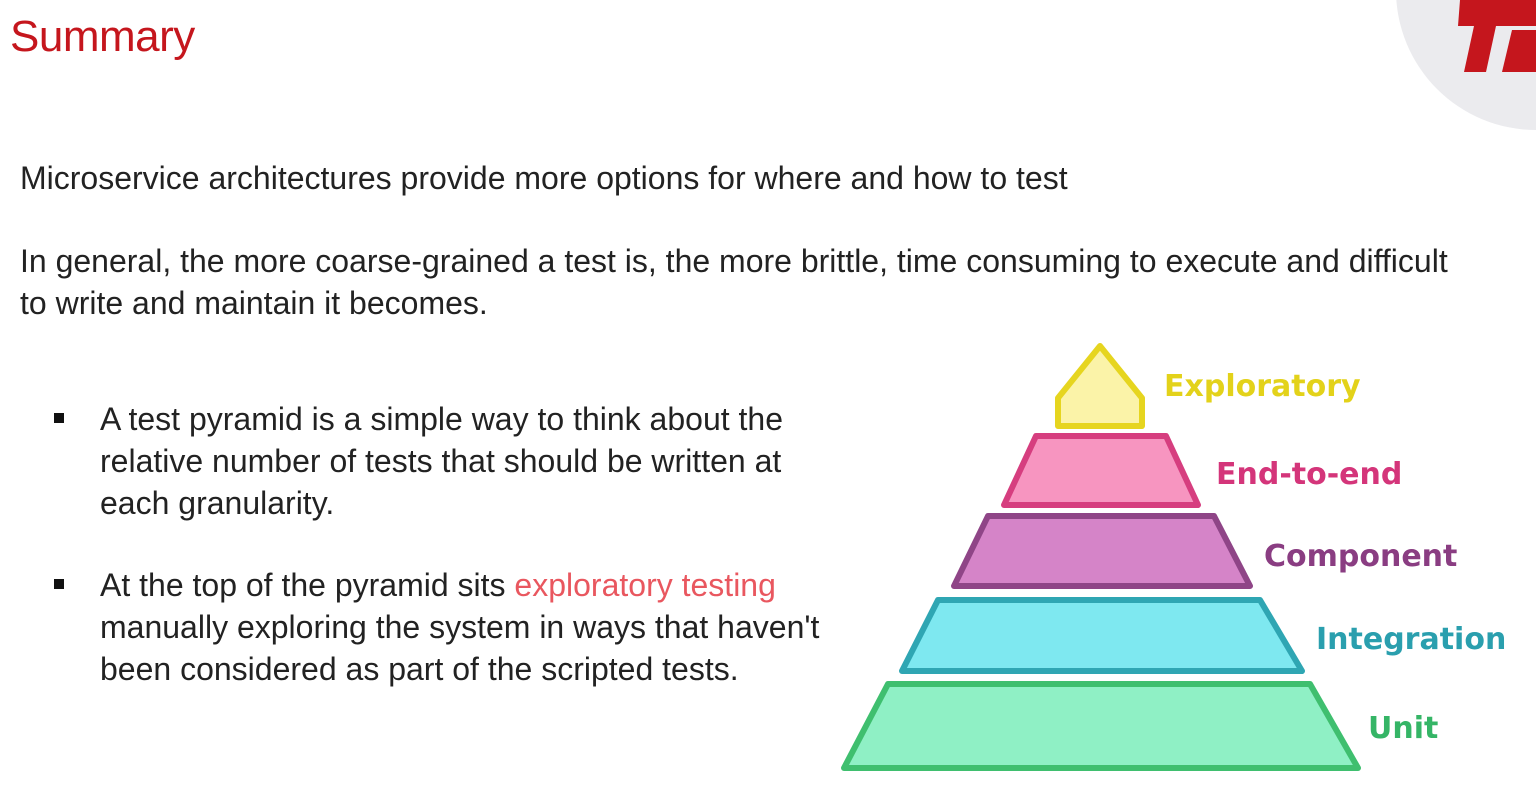 This screenshot has width=1536, height=790. Describe the element at coordinates (307, 585) in the screenshot. I see `bullet-text-before: At the top of the pyramid sits` at that location.